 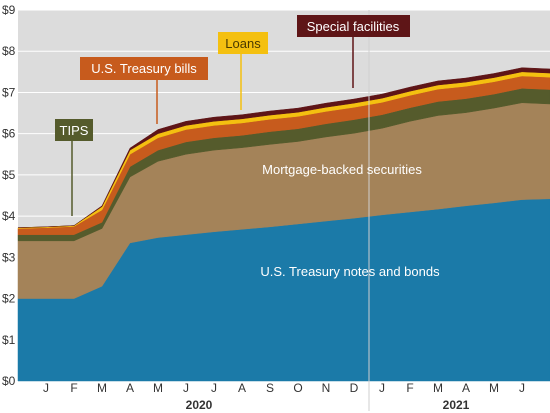 I want to click on x-tick-label: N, so click(x=326, y=388).